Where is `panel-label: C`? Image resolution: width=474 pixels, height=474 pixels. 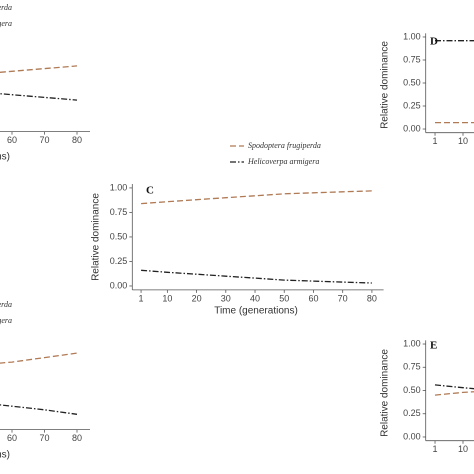 panel-label: C is located at coordinates (150, 191).